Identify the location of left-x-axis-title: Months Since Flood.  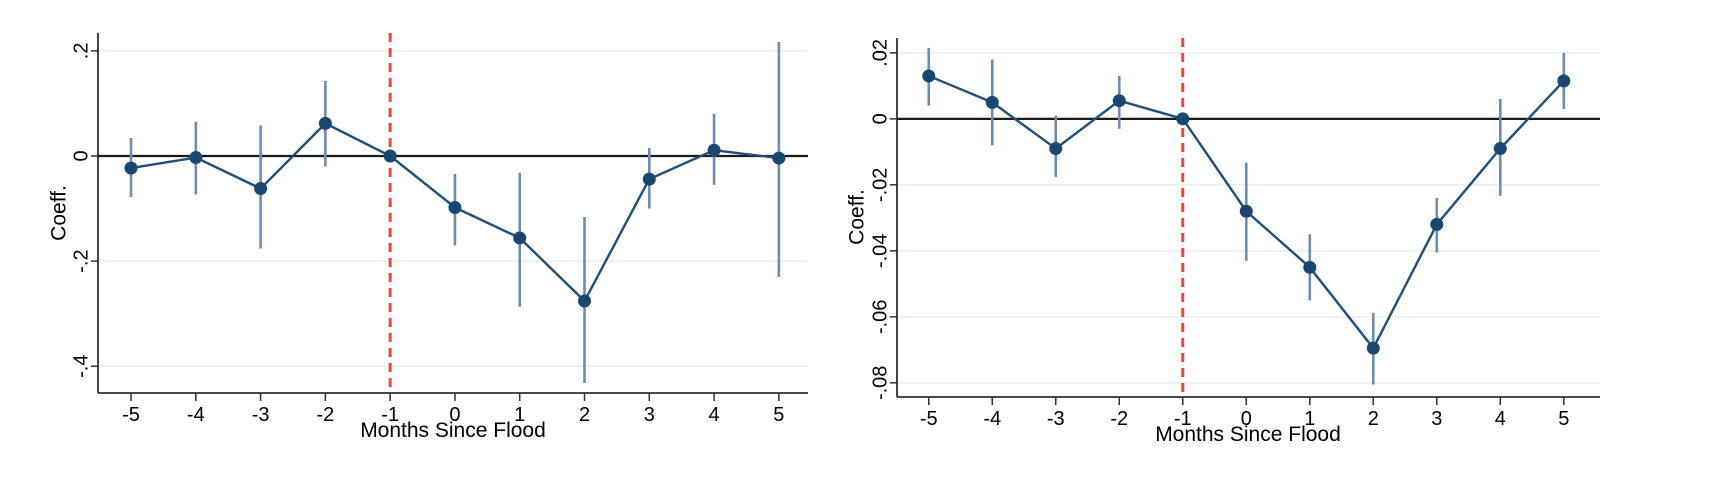
(453, 430).